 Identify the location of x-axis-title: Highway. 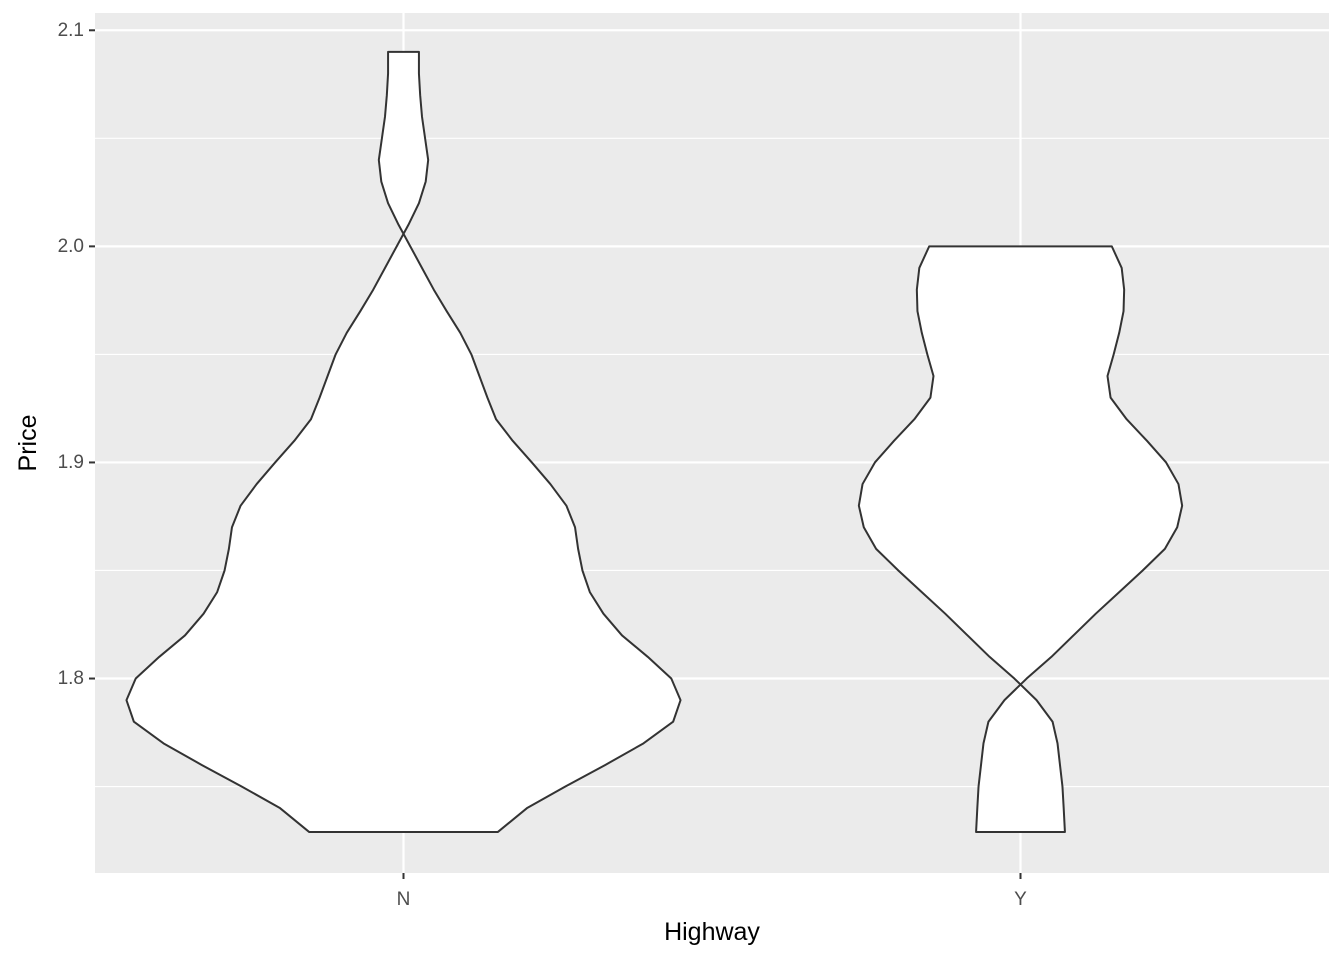
(712, 932).